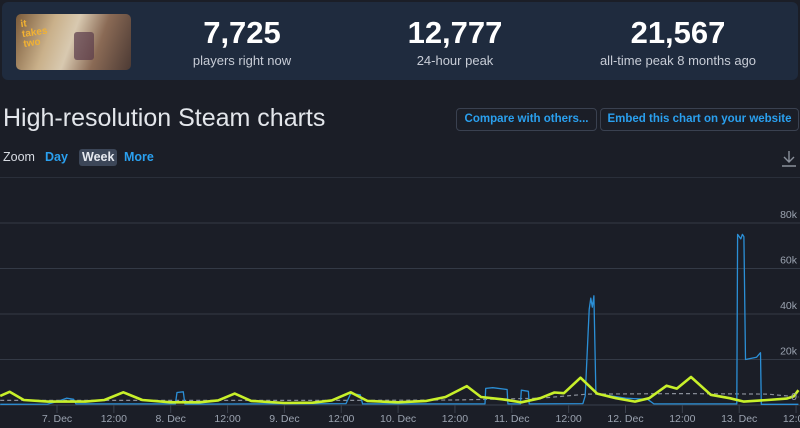  Describe the element at coordinates (789, 159) in the screenshot. I see `download-icon` at that location.